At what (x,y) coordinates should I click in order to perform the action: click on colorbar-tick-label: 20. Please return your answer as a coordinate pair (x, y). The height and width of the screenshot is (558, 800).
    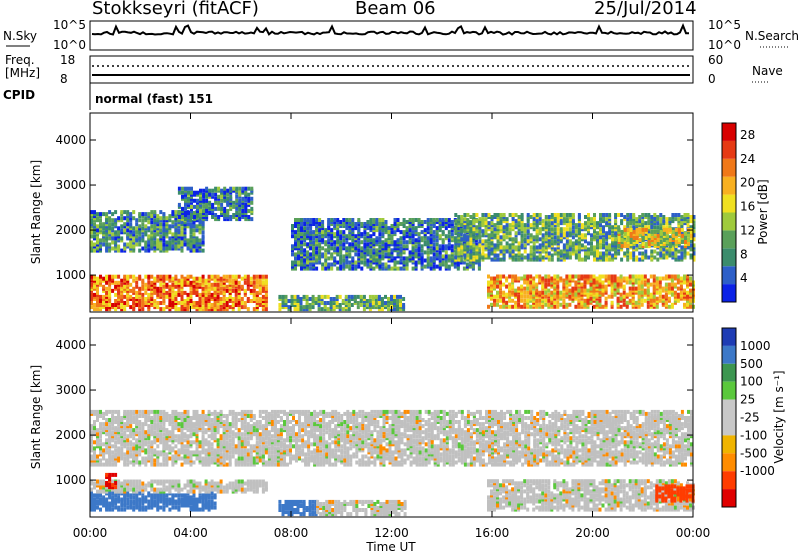
    Looking at the image, I should click on (747, 183).